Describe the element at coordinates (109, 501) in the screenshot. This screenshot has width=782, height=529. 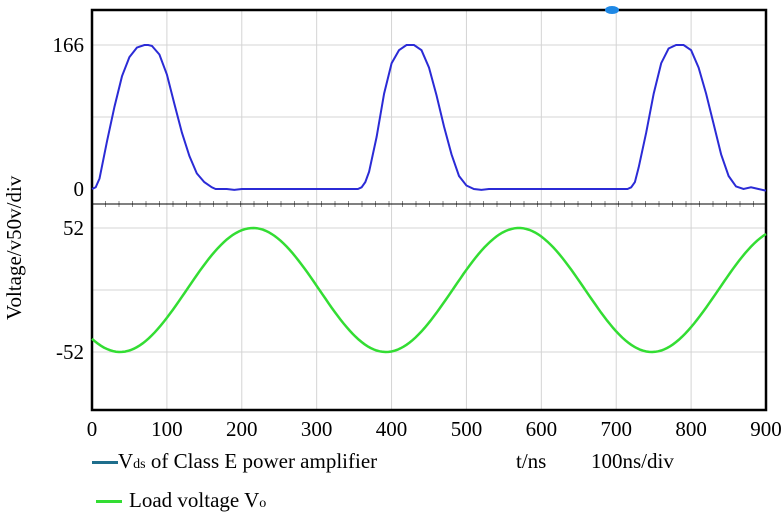
I see `load-legend-swatch` at that location.